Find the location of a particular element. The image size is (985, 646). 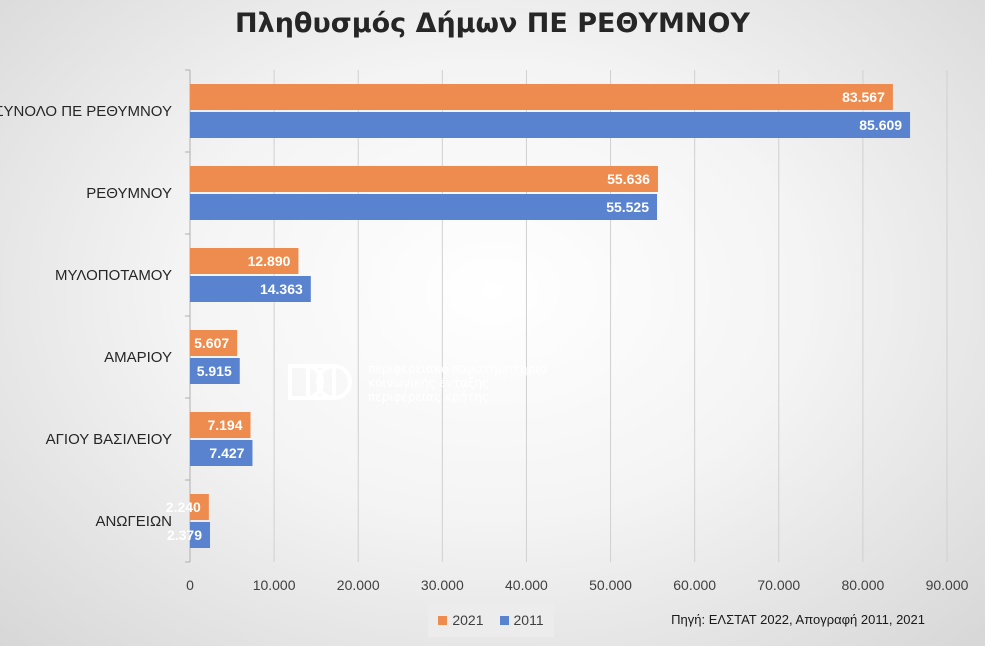

category-label: ΑΝΩΓΕΙΩΝ is located at coordinates (133, 521).